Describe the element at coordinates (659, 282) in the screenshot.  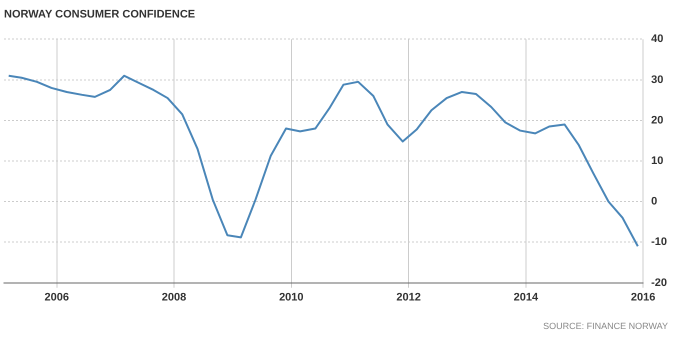
I see `y-tick-label: -20` at that location.